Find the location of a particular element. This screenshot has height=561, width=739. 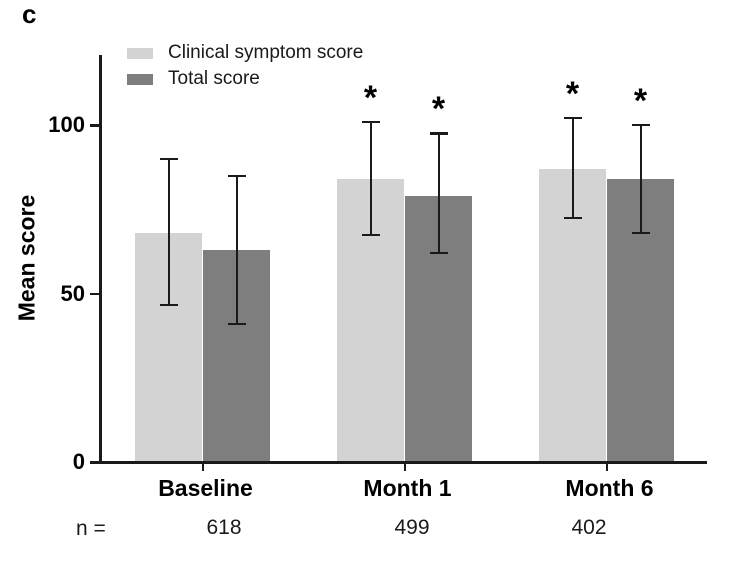

panel-label: c is located at coordinates (29, 14).